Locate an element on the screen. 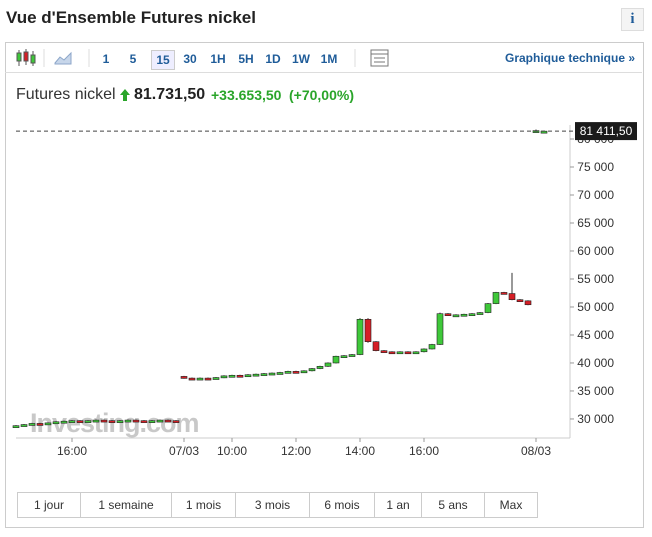 Image resolution: width=652 pixels, height=537 pixels. interval-button: 5H is located at coordinates (246, 59).